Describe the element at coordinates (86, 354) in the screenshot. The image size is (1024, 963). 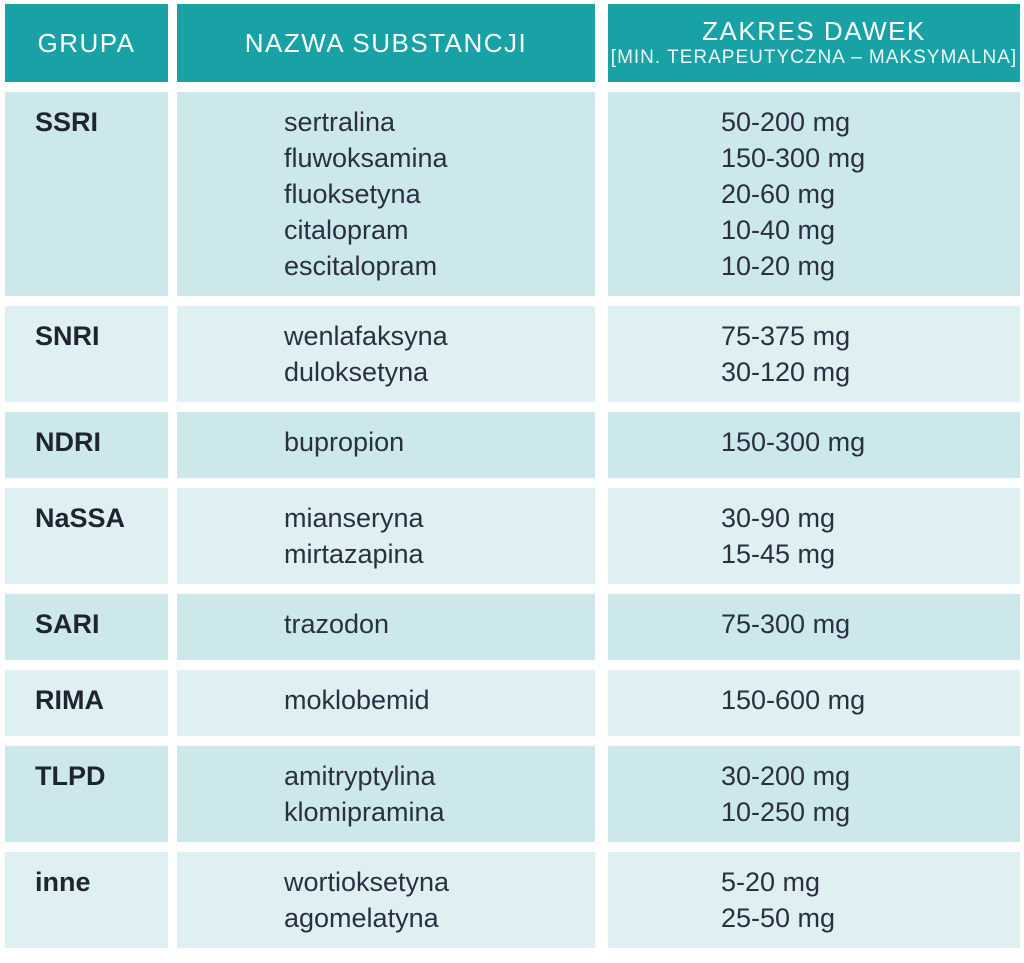
I see `group-cell: SNRI` at that location.